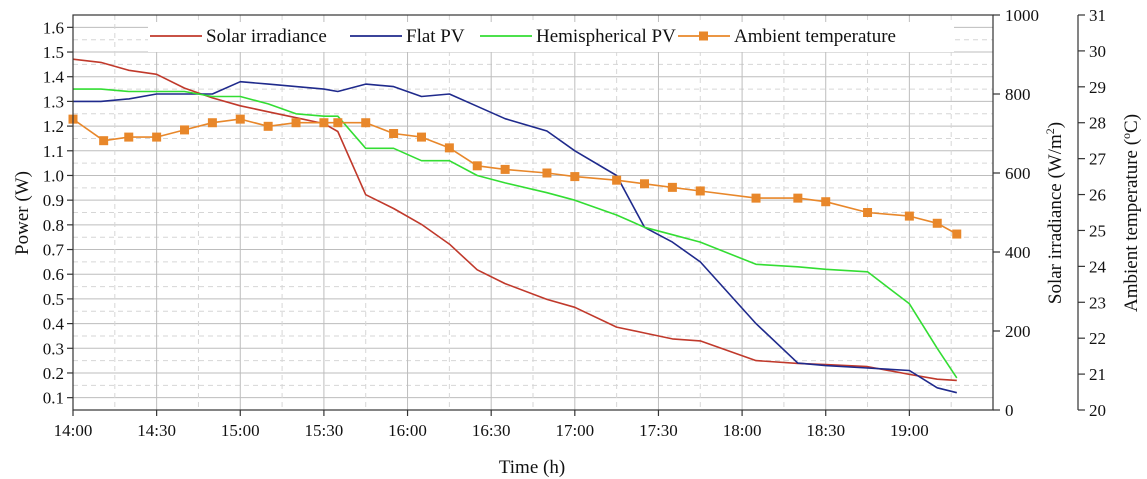 The image size is (1147, 479). What do you see at coordinates (1018, 94) in the screenshot?
I see `y-right1-tick-label: 800` at bounding box center [1018, 94].